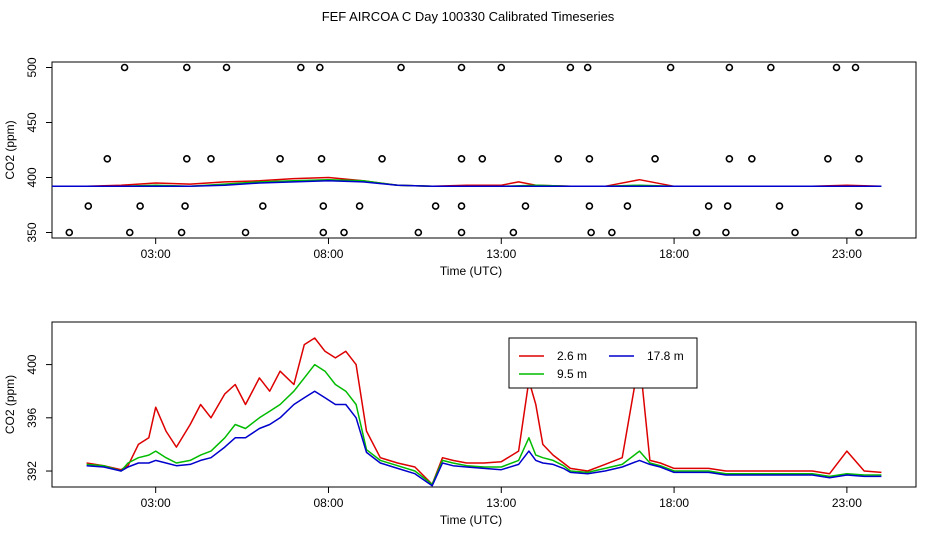 This screenshot has height=540, width=936. I want to click on y-tick-label: 450, so click(32, 122).